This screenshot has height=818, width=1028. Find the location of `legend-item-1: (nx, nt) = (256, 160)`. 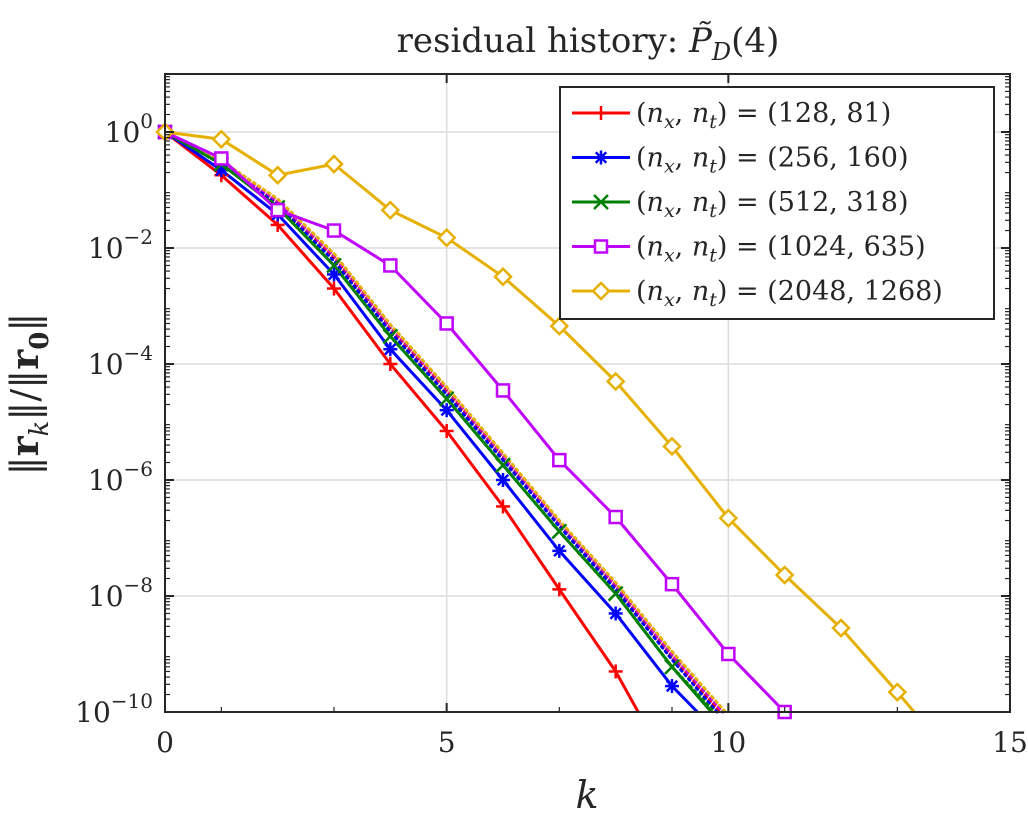

legend-item-1: (nx, nt) = (256, 160) is located at coordinates (740, 160).